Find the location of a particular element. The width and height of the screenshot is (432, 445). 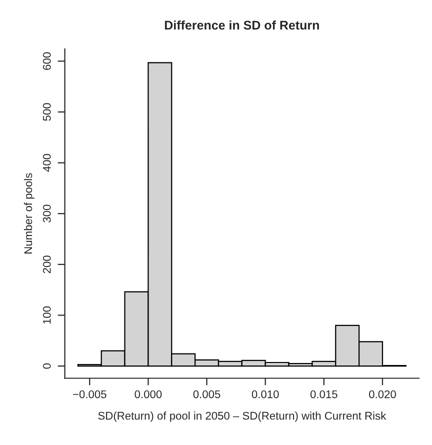

y-tick-label: 100 is located at coordinates (46, 315).